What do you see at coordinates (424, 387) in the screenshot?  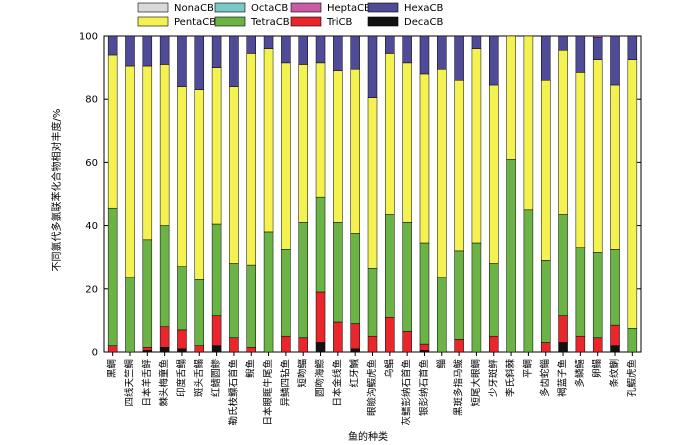 I see `x-tick-label: 银彭纳石首鱼` at bounding box center [424, 387].